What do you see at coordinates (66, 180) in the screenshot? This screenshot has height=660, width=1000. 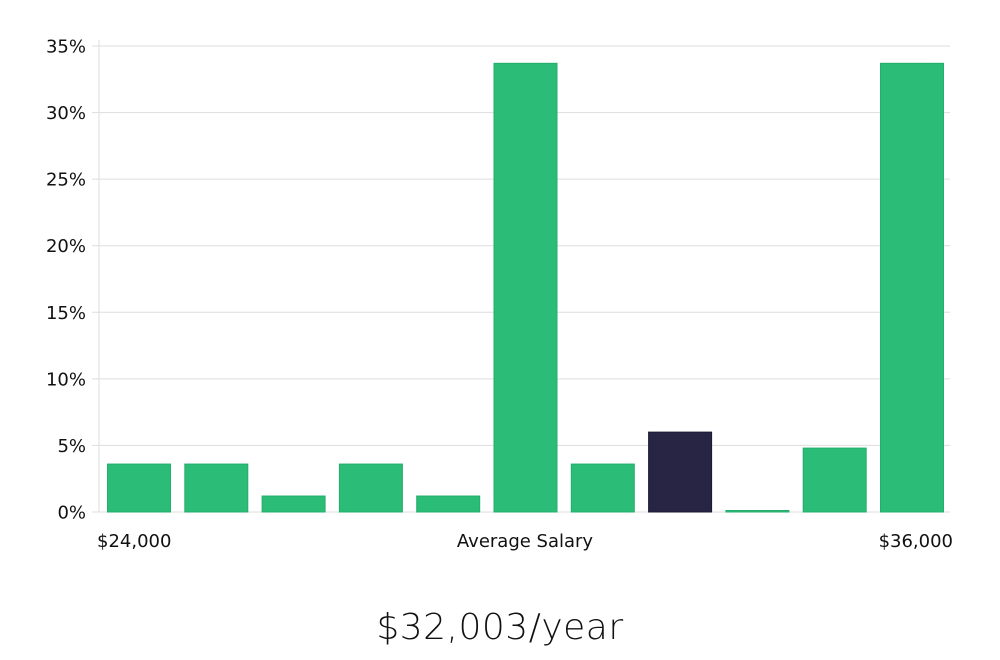 I see `y-tick-label: 25%` at bounding box center [66, 180].